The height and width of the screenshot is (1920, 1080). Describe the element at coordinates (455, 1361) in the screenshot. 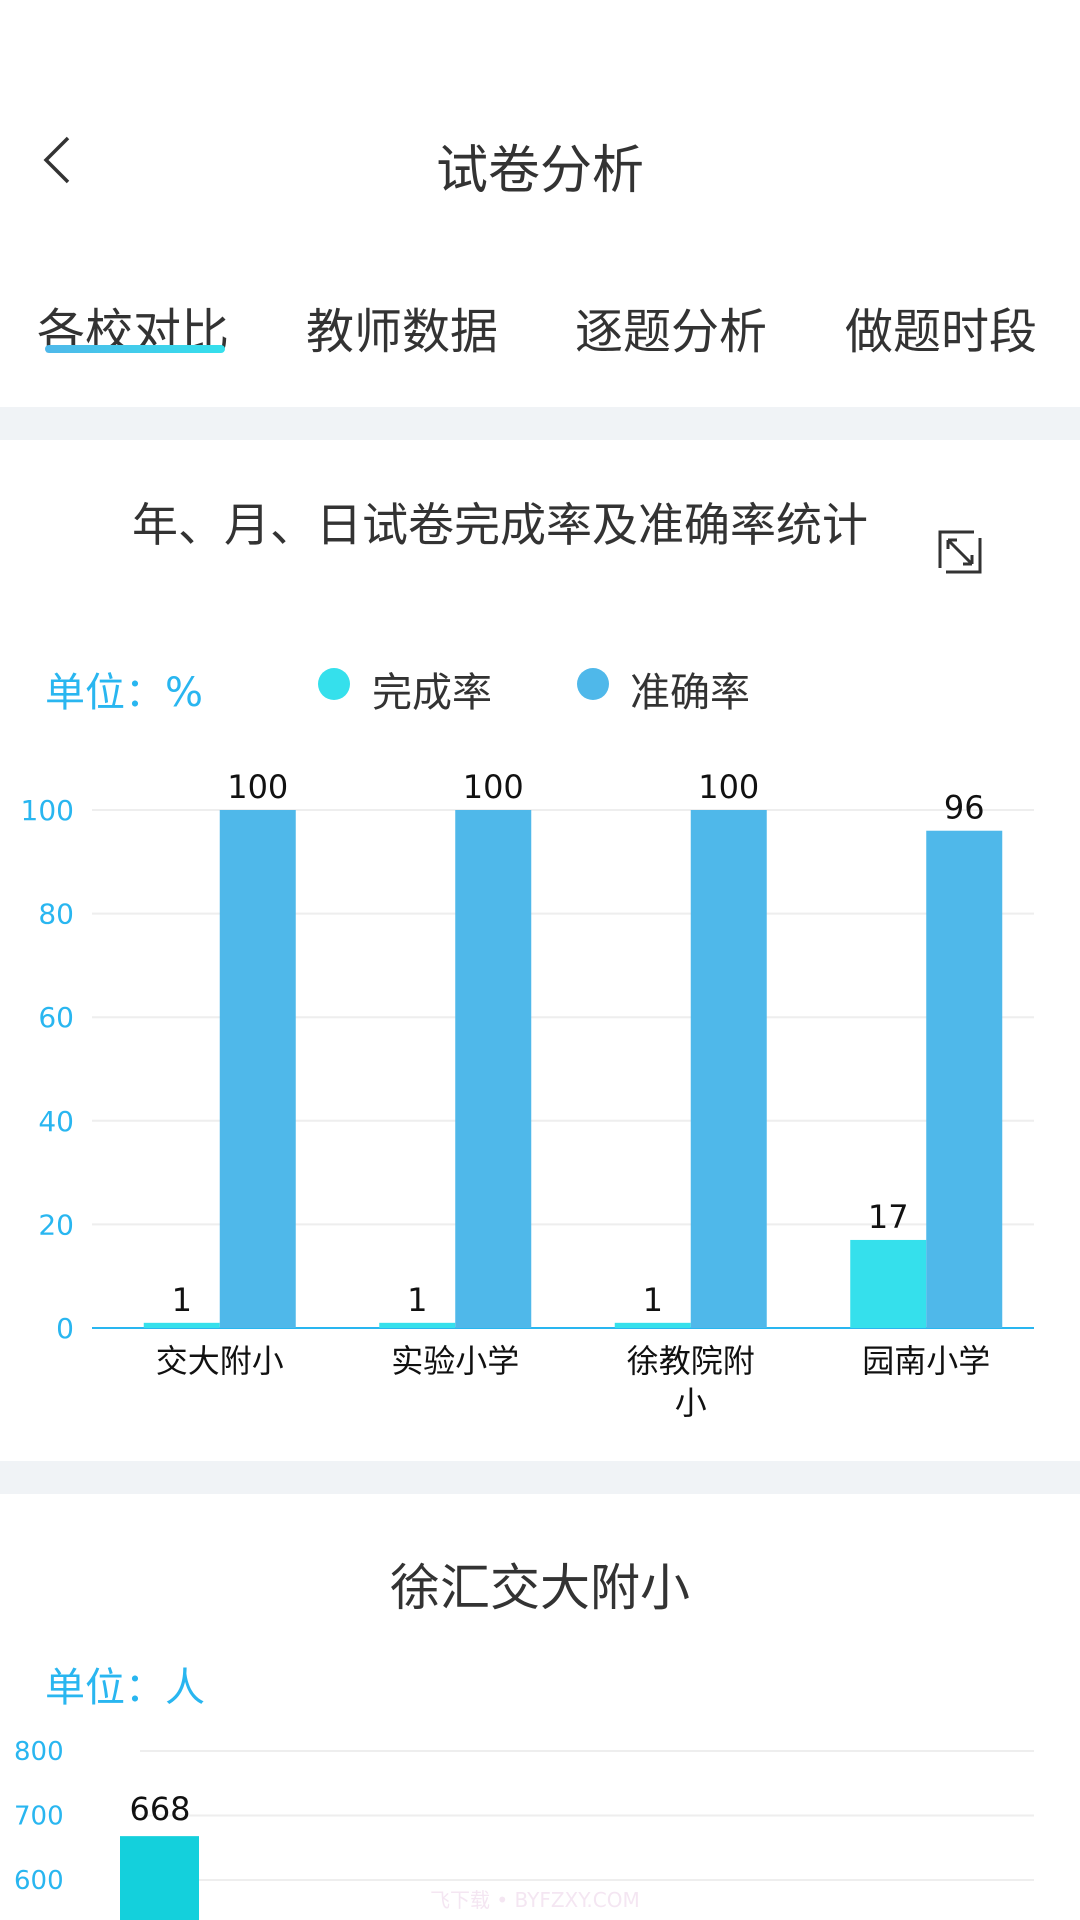

I see `x-tick-label: 实验小学` at that location.